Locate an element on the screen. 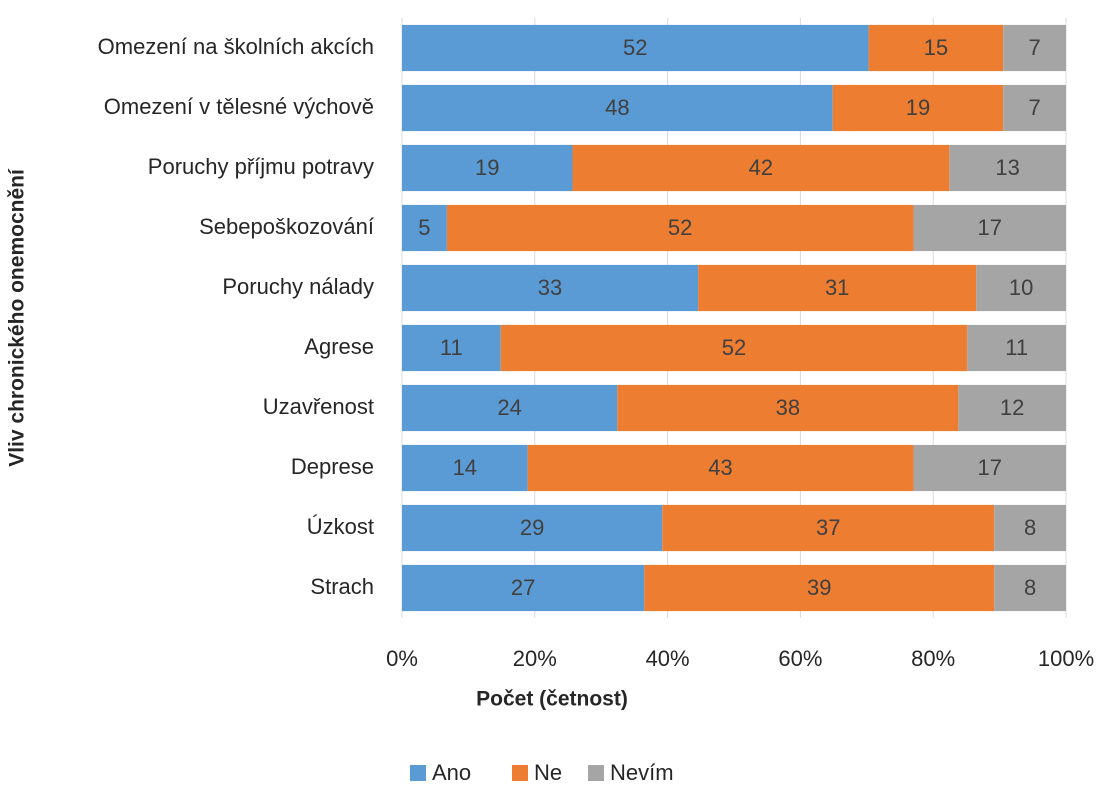 This screenshot has width=1103, height=785. x-tick-label: 40% is located at coordinates (668, 658).